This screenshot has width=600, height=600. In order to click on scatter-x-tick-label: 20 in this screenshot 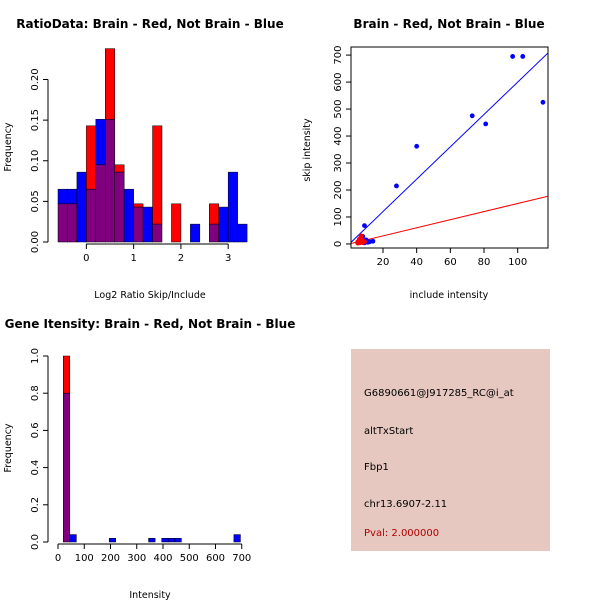, I will do `click(383, 262)`.